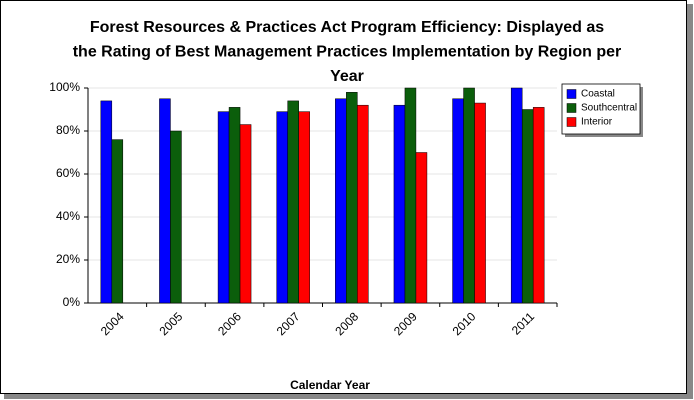 This screenshot has width=694, height=400. Describe the element at coordinates (68, 259) in the screenshot. I see `y-tick-label: 20%` at that location.